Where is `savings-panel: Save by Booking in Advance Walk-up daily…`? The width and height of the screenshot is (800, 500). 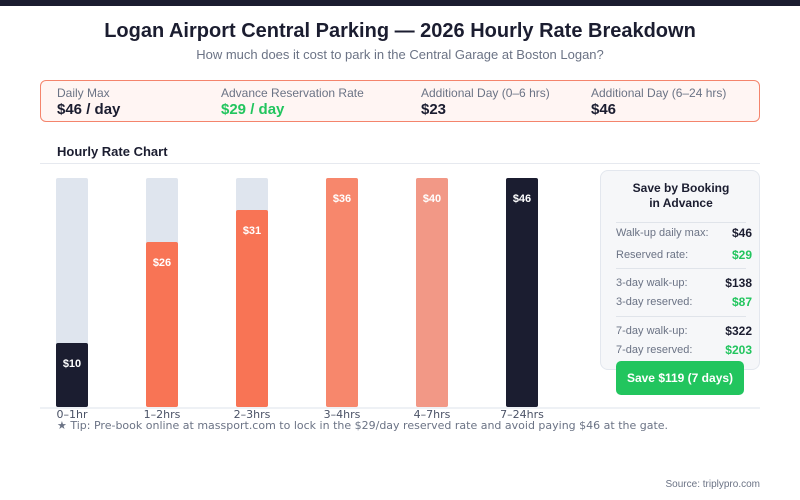
savings-panel: Save by Booking in Advance Walk-up daily… is located at coordinates (680, 270).